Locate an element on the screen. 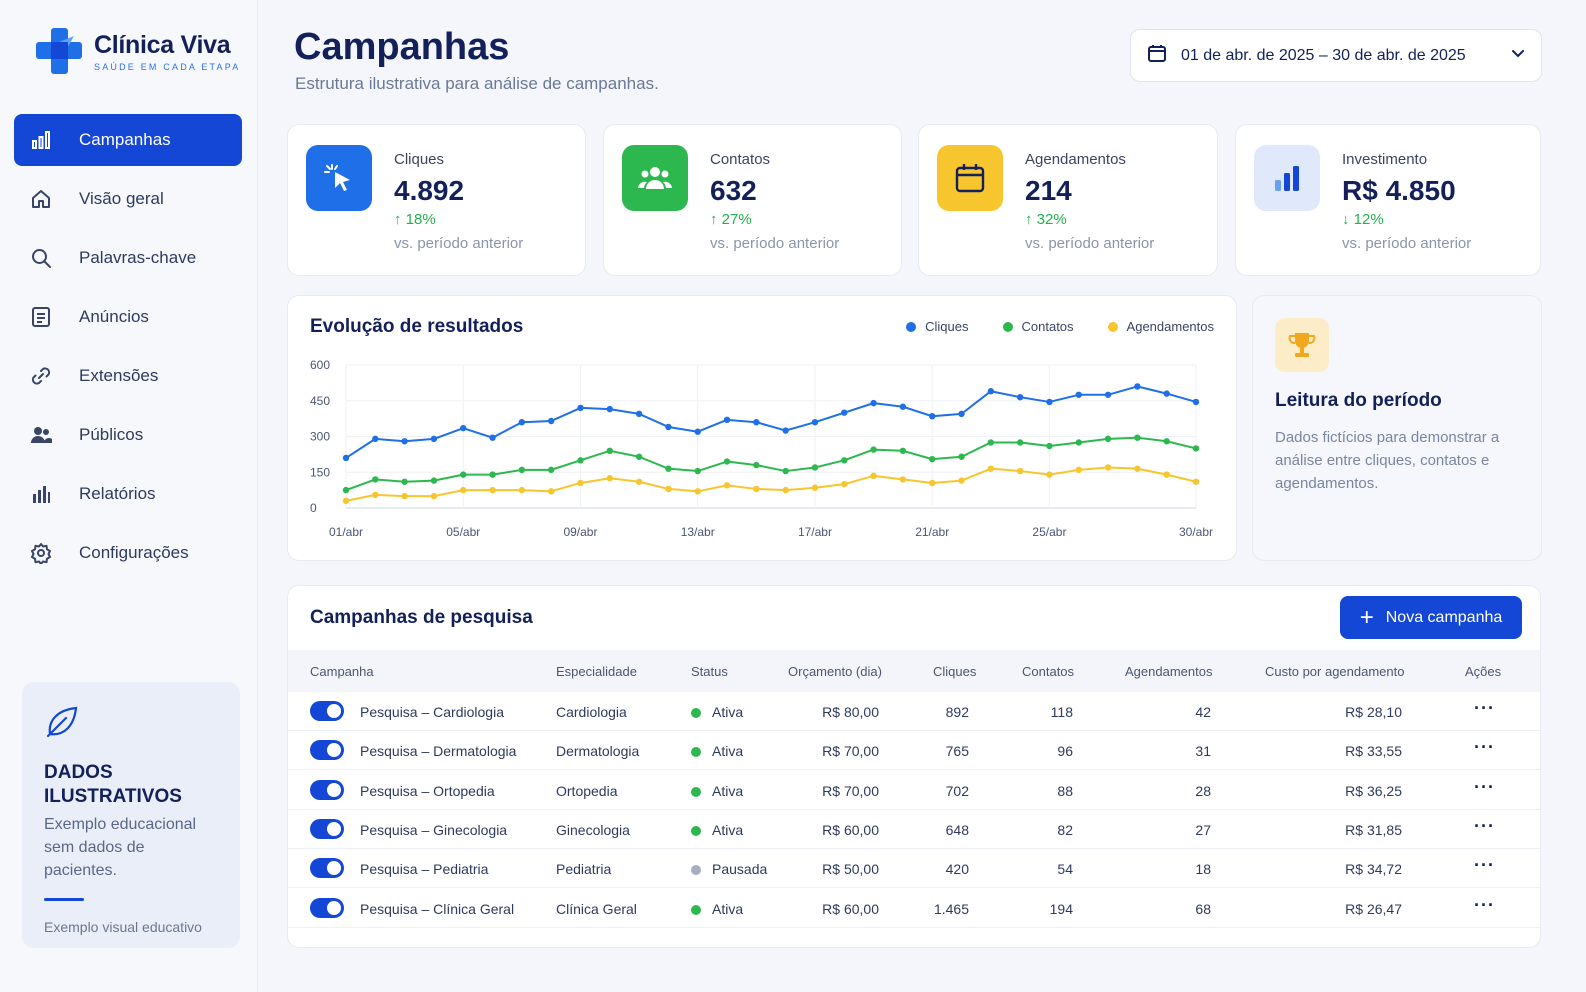 Image resolution: width=1586 pixels, height=992 pixels. new-campaign-button: + Nova campanha is located at coordinates (1431, 617).